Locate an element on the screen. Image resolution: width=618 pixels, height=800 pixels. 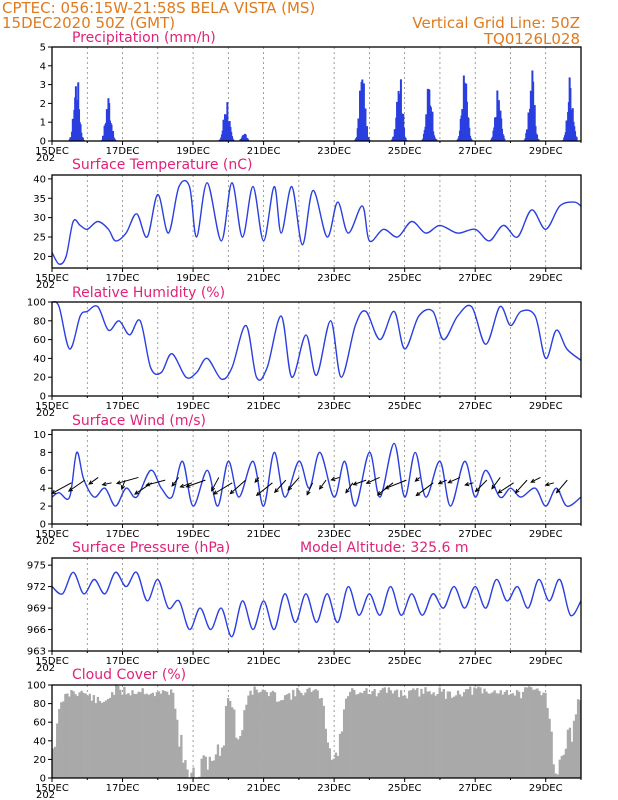
y-tick-label: 80 is located at coordinates (39, 321).